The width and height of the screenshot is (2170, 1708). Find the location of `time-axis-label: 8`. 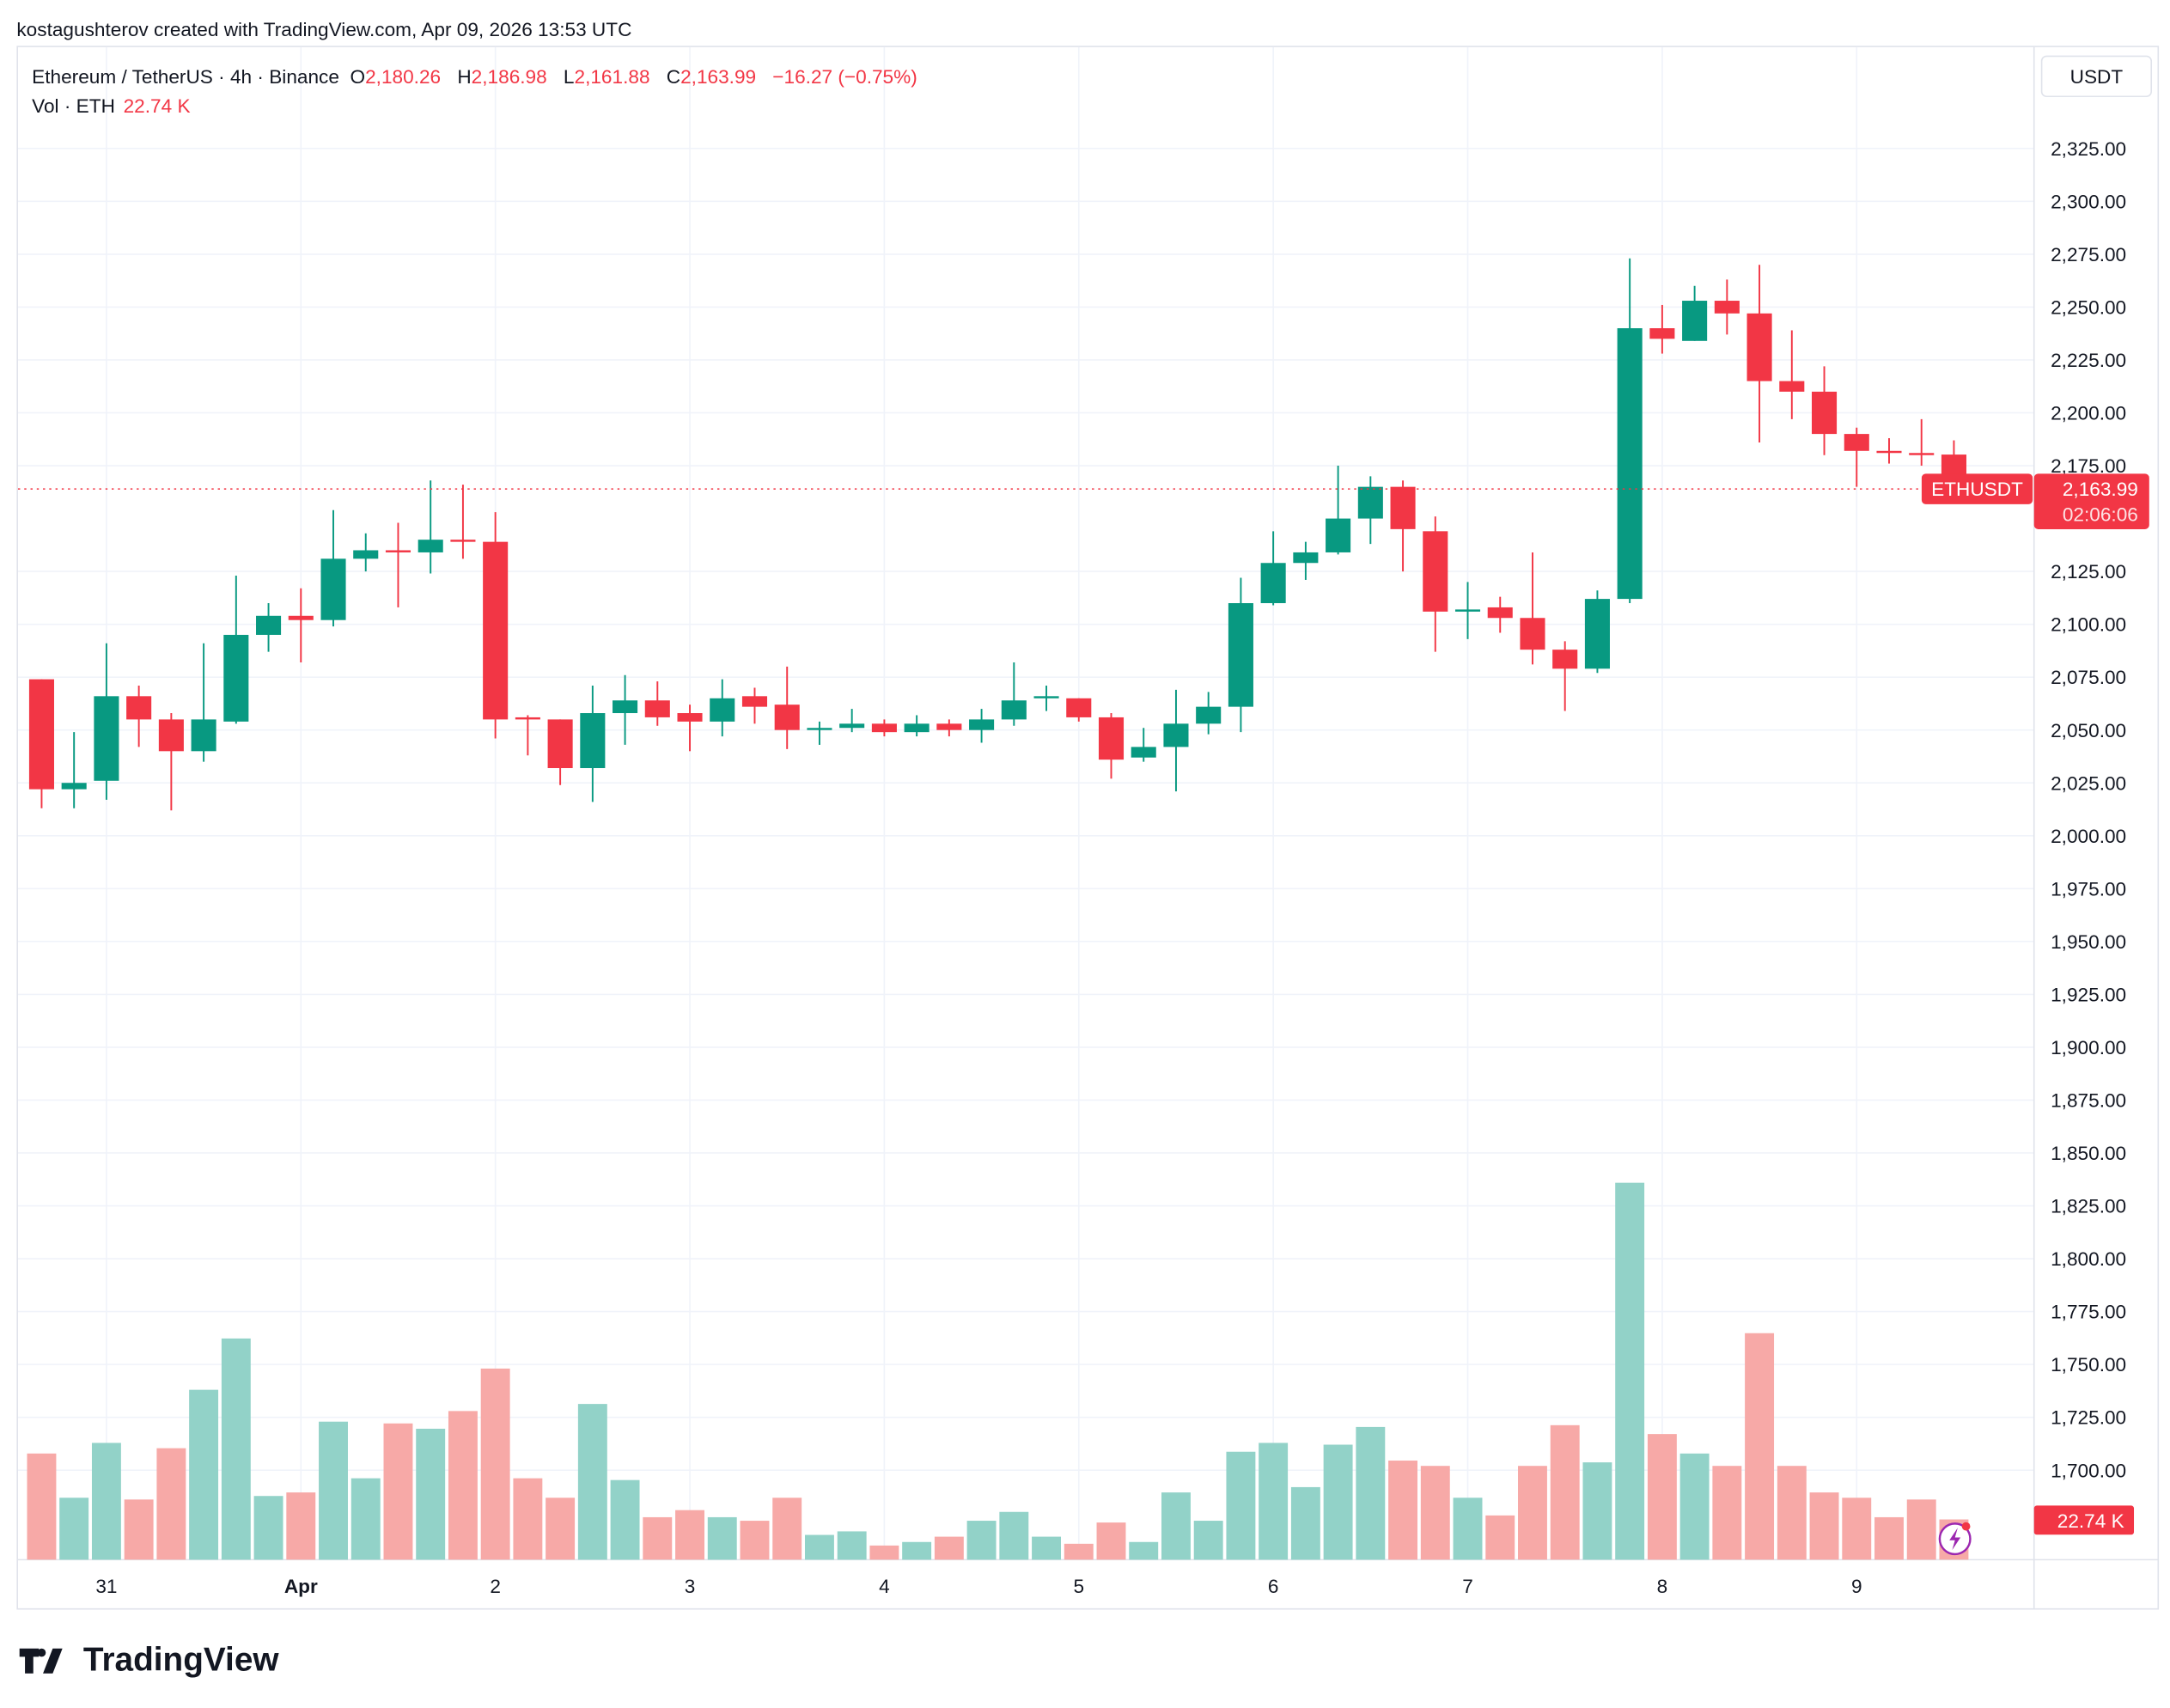

time-axis-label: 8 is located at coordinates (1662, 1586).